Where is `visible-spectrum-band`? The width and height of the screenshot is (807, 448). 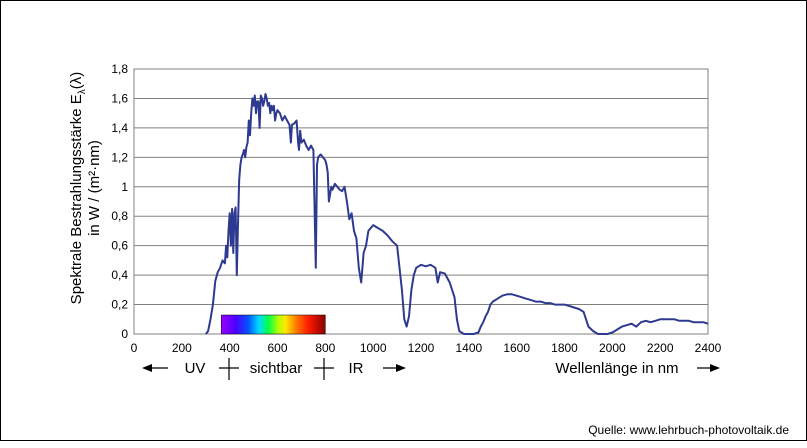 visible-spectrum-band is located at coordinates (273, 324).